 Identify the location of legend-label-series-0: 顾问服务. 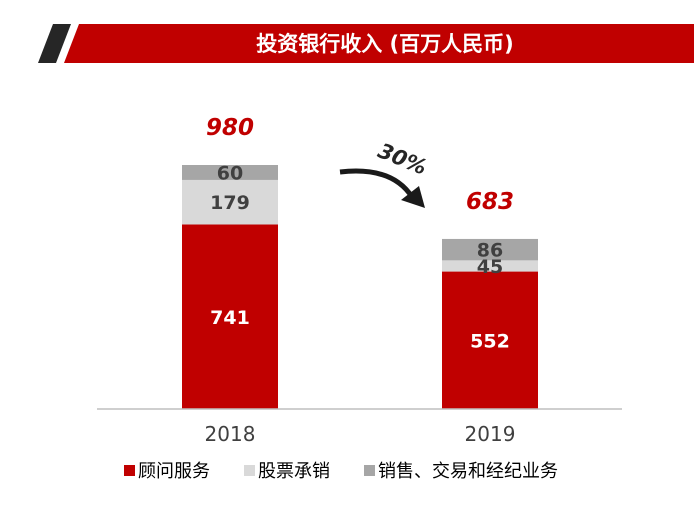
(174, 471).